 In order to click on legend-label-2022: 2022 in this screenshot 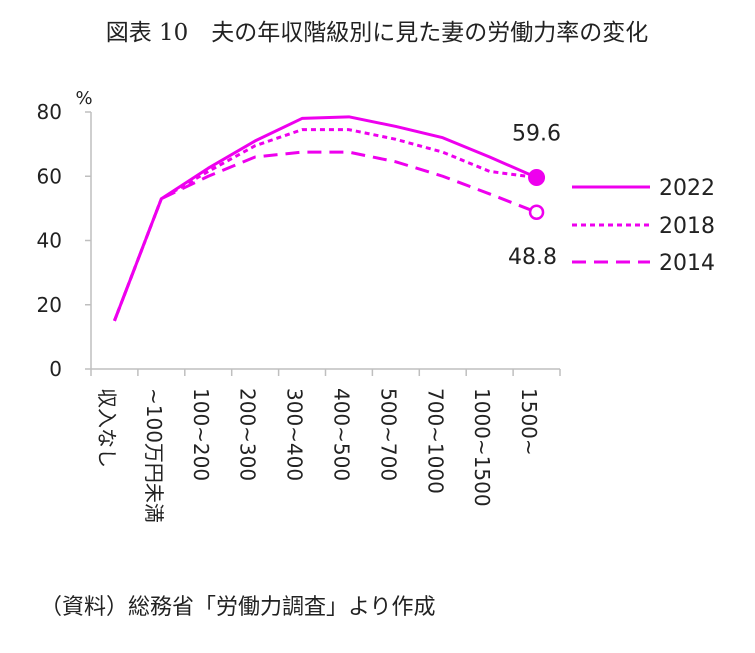, I will do `click(687, 188)`.